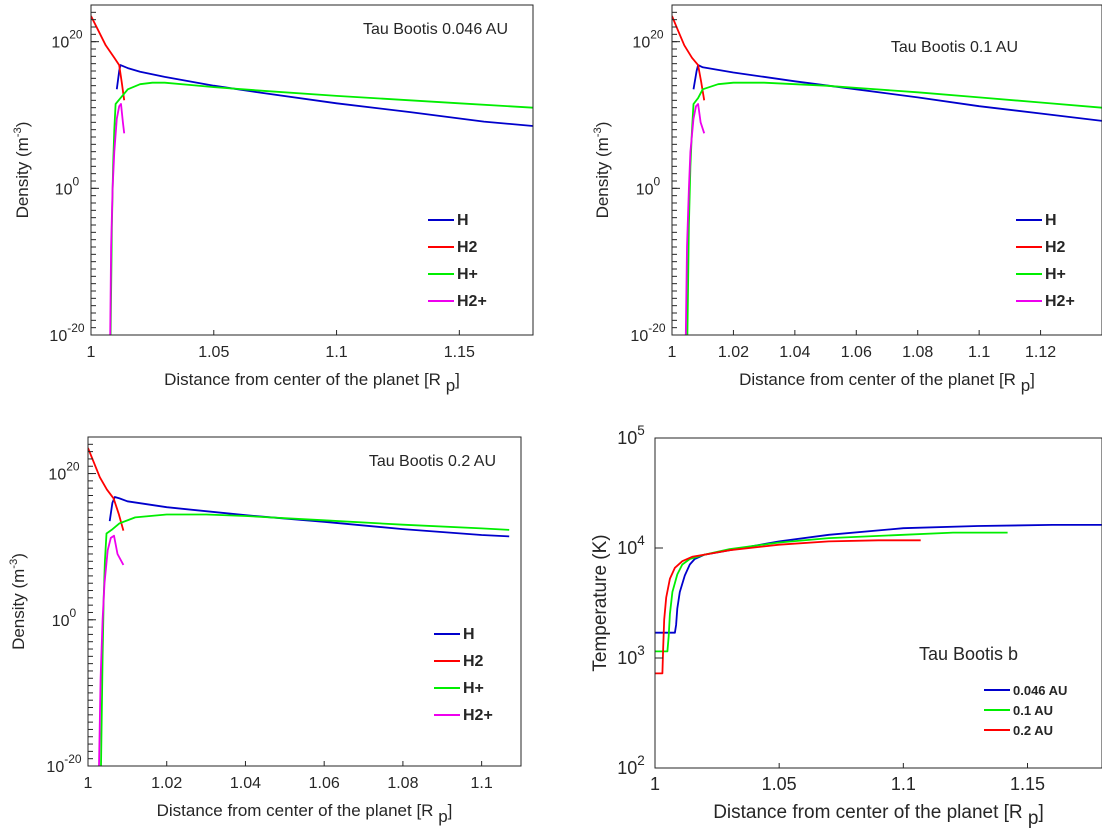 The height and width of the screenshot is (837, 1102). I want to click on y-tick-label: 10³, so click(631, 655).